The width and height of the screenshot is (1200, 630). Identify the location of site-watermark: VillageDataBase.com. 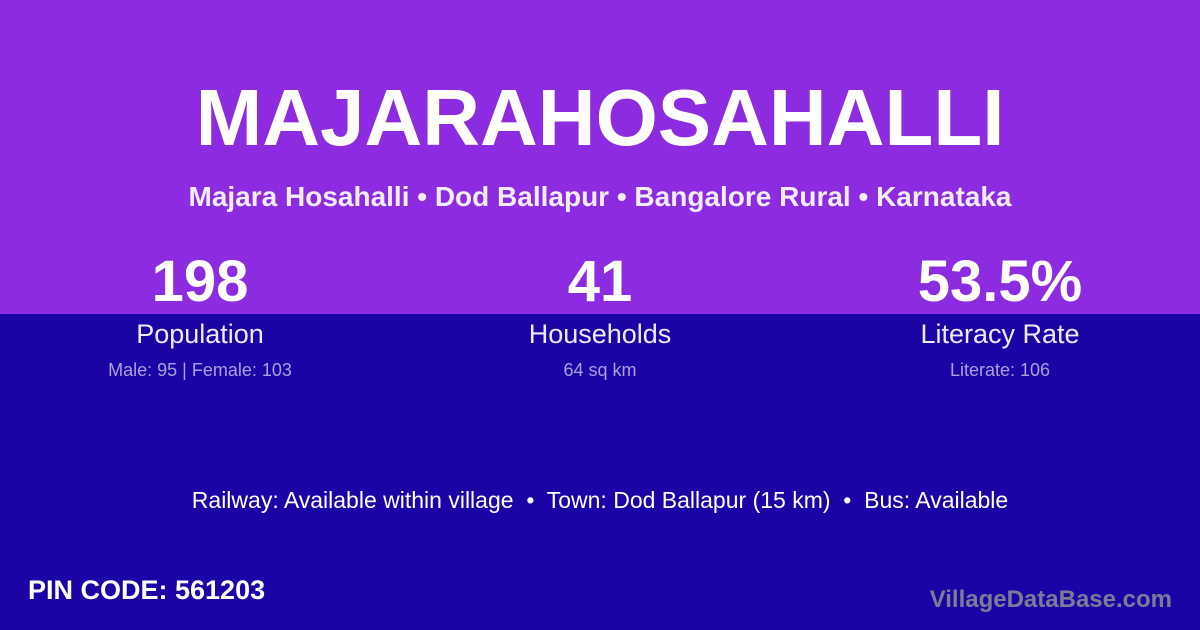
(1050, 599).